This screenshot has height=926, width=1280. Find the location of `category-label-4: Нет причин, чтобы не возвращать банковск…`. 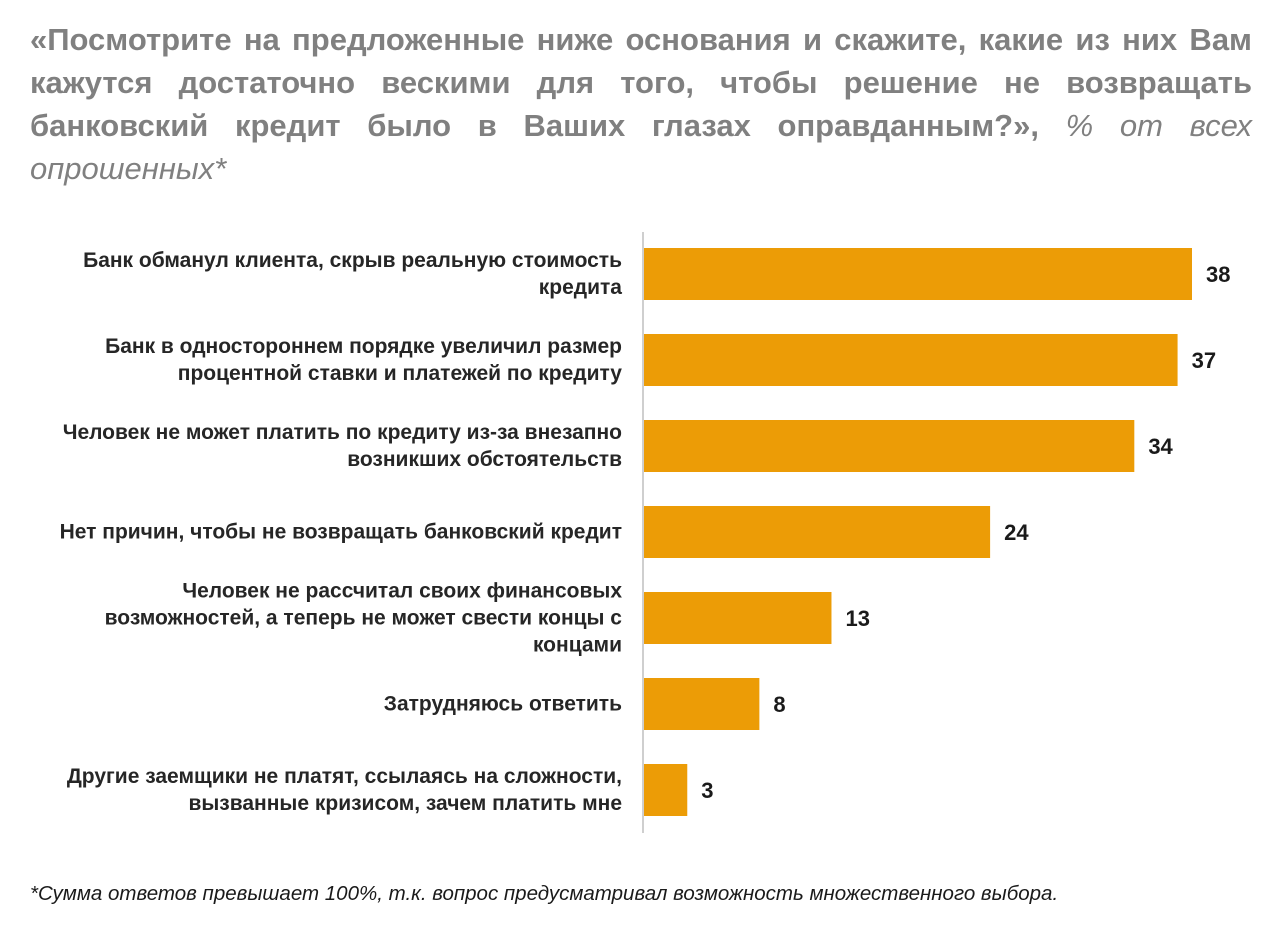

category-label-4: Нет причин, чтобы не возвращать банковск… is located at coordinates (340, 532).